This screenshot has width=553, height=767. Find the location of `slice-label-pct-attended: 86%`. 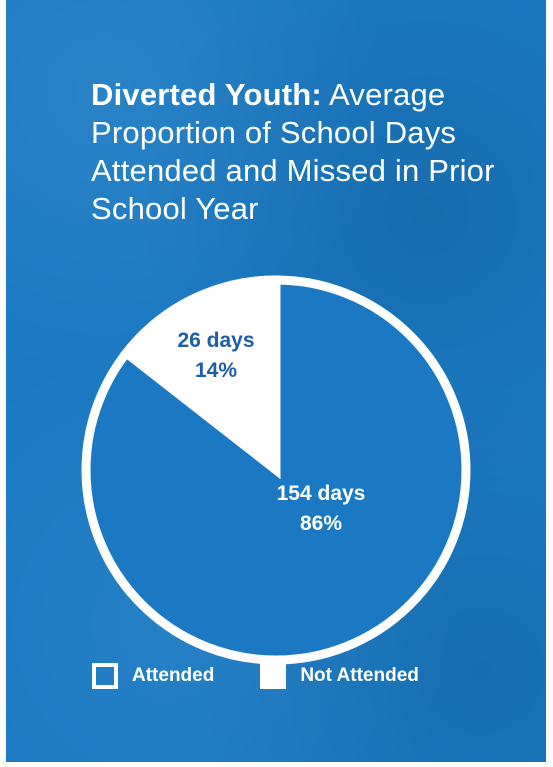

slice-label-pct-attended: 86% is located at coordinates (321, 523).